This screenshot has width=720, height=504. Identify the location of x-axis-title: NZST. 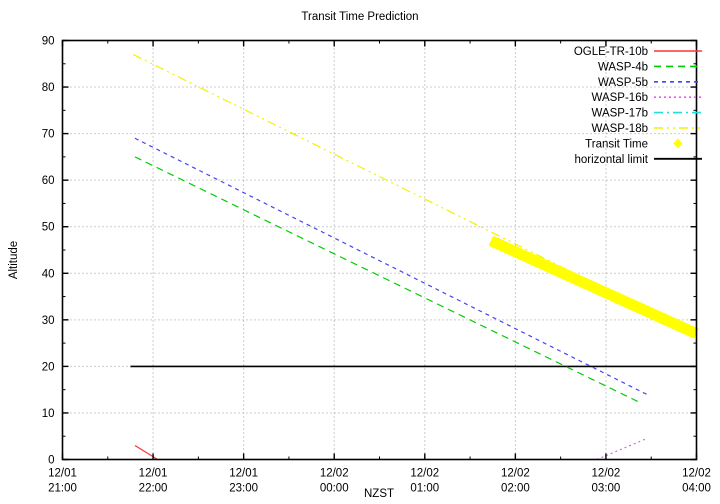
(379, 494).